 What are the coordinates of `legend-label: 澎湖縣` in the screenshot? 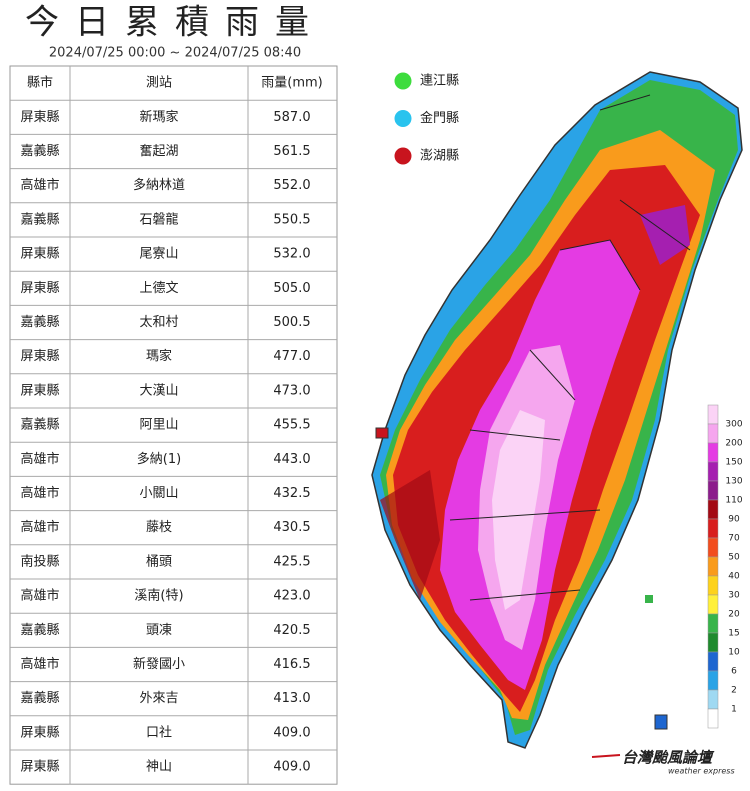 It's located at (439, 156).